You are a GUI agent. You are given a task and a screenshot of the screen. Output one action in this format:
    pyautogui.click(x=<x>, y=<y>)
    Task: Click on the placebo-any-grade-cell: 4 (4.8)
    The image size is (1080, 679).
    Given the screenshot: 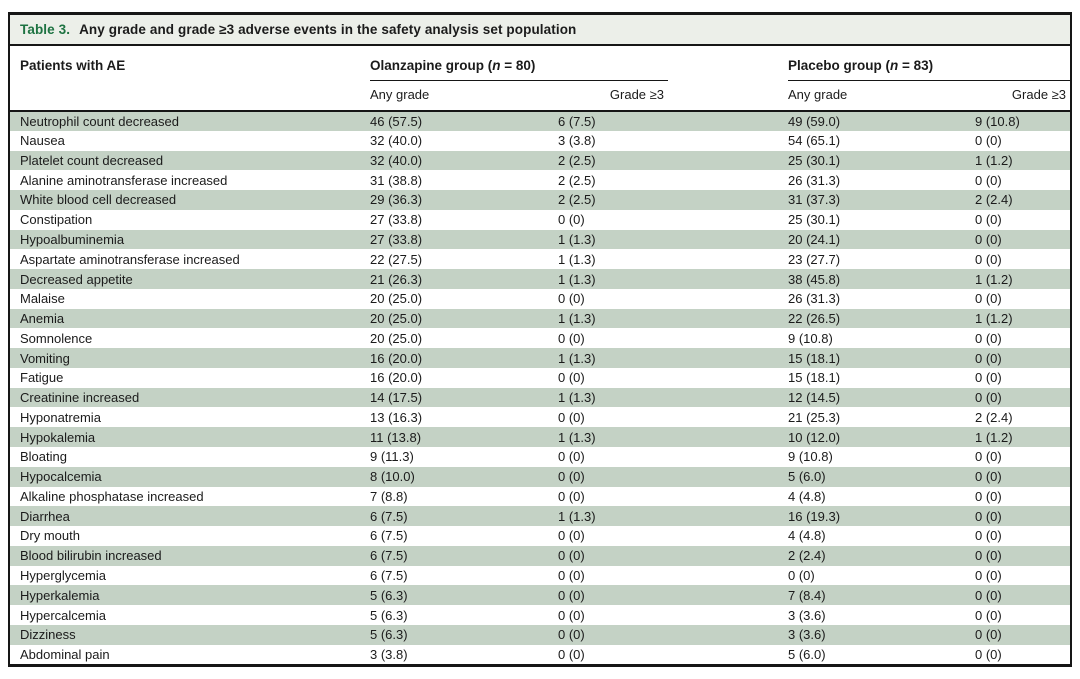 What is the action you would take?
    pyautogui.click(x=807, y=496)
    